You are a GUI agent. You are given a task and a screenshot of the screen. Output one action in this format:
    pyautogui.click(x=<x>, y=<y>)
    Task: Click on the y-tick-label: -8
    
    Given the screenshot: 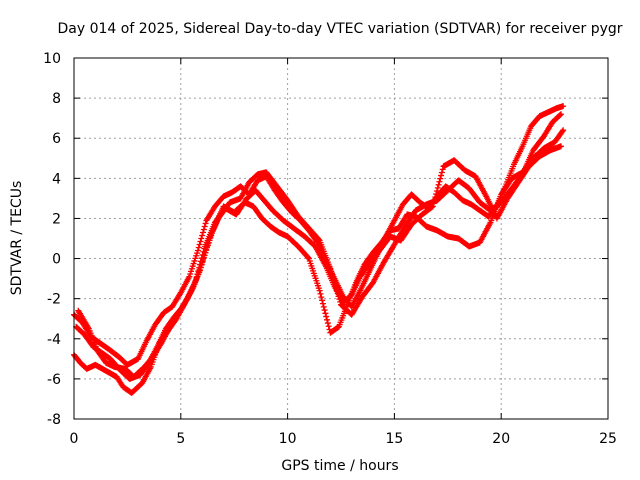 What is the action you would take?
    pyautogui.click(x=54, y=420)
    